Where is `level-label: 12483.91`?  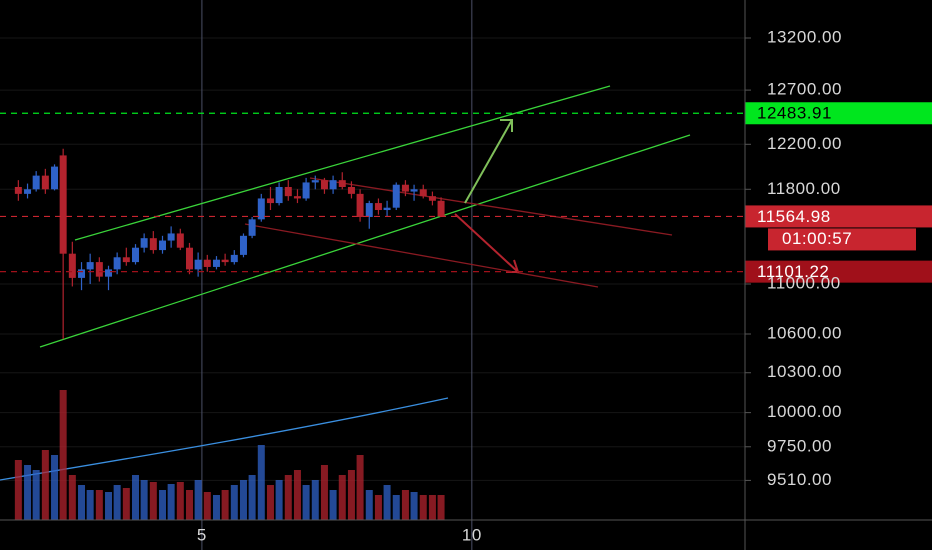
level-label: 12483.91 is located at coordinates (794, 113).